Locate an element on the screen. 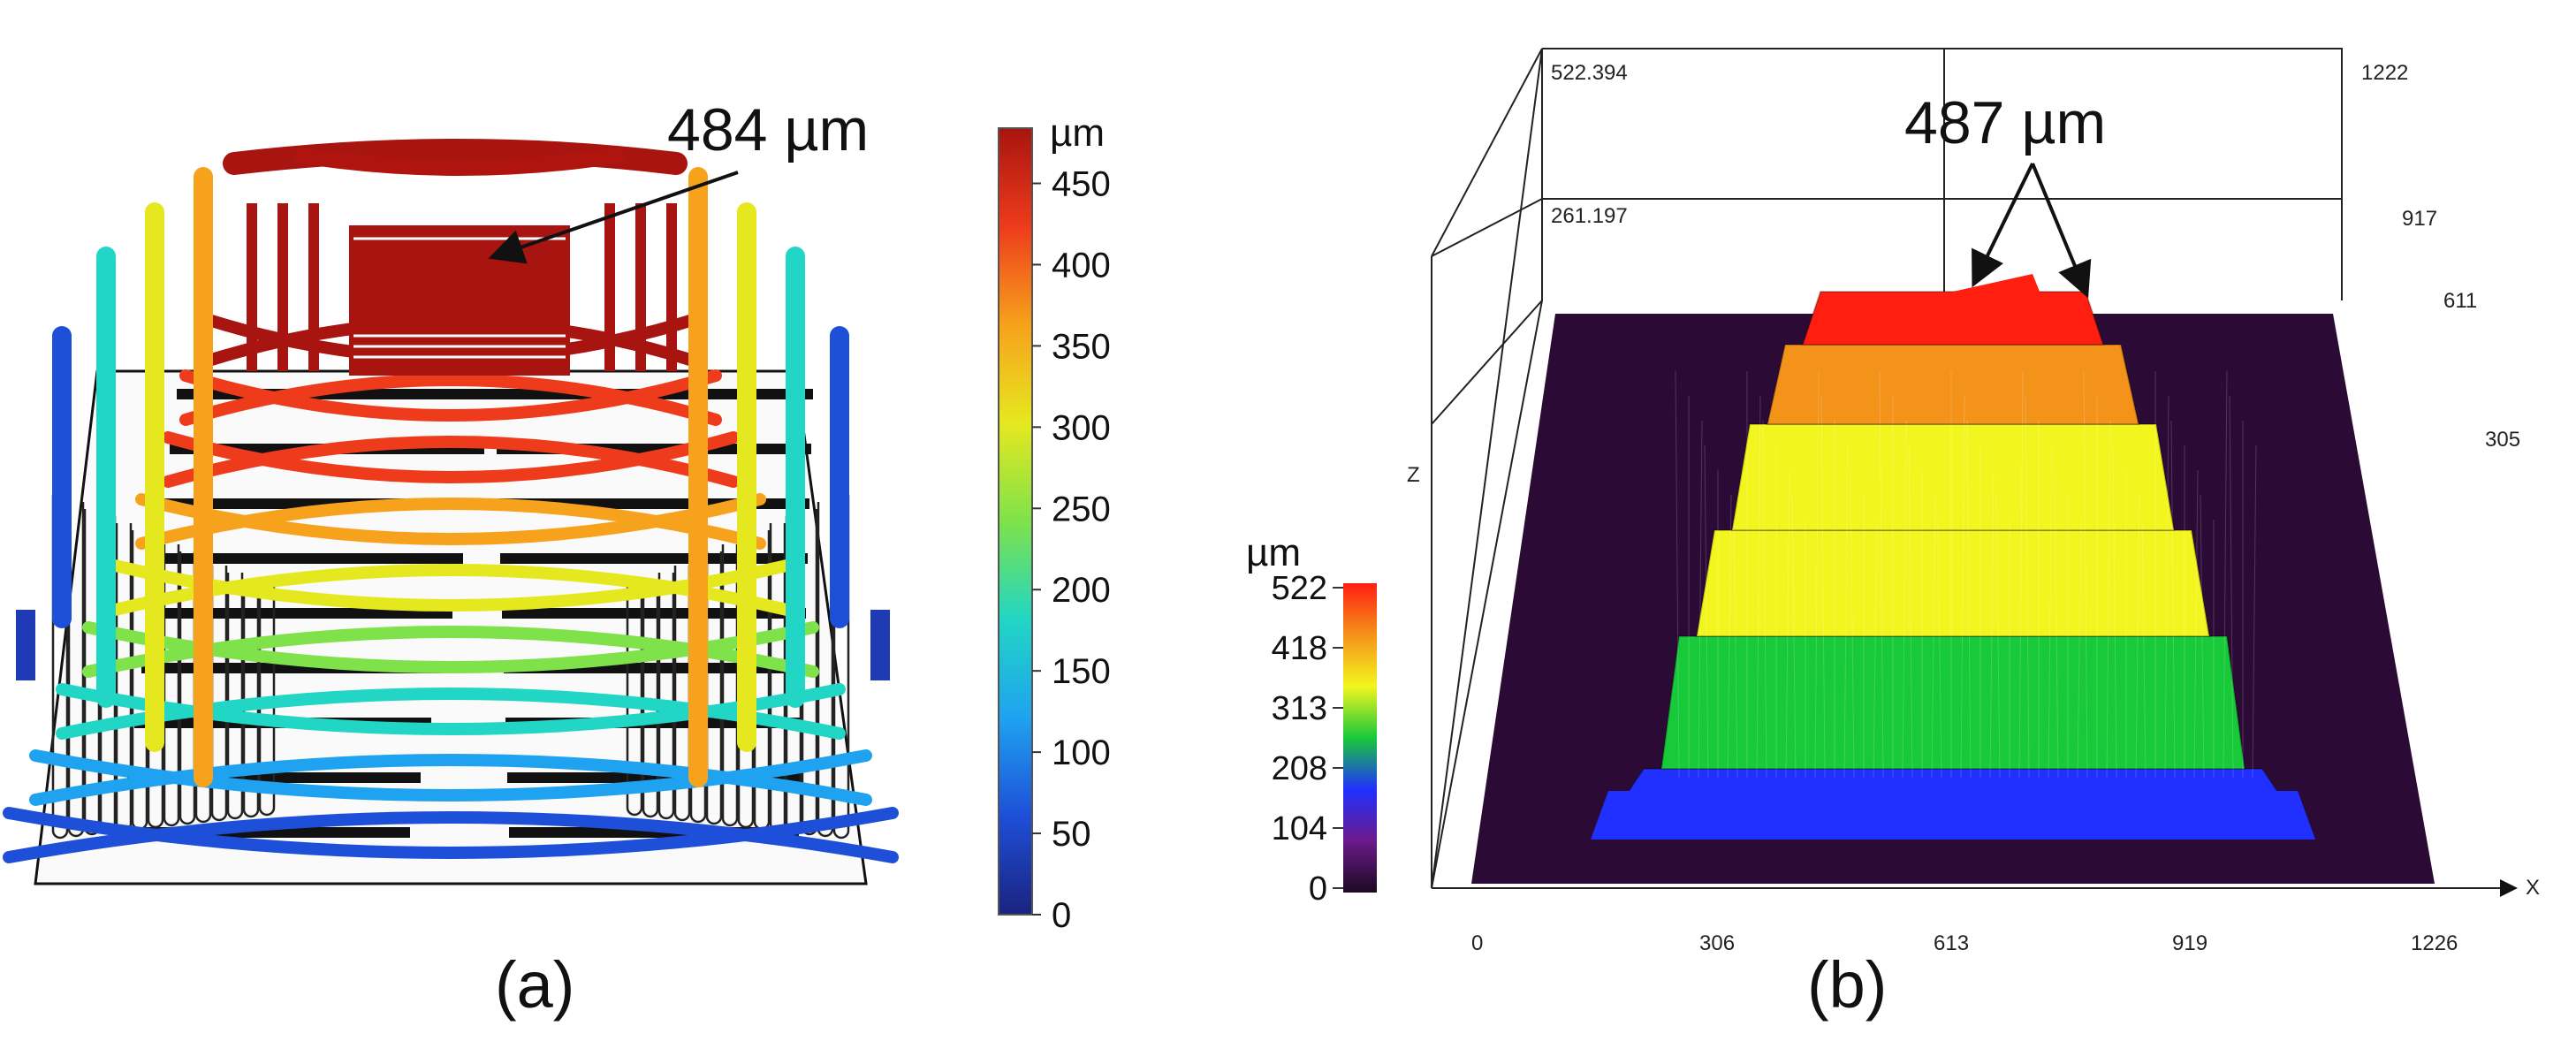 The width and height of the screenshot is (2576, 1041). x-tick-1: 306 is located at coordinates (1717, 943).